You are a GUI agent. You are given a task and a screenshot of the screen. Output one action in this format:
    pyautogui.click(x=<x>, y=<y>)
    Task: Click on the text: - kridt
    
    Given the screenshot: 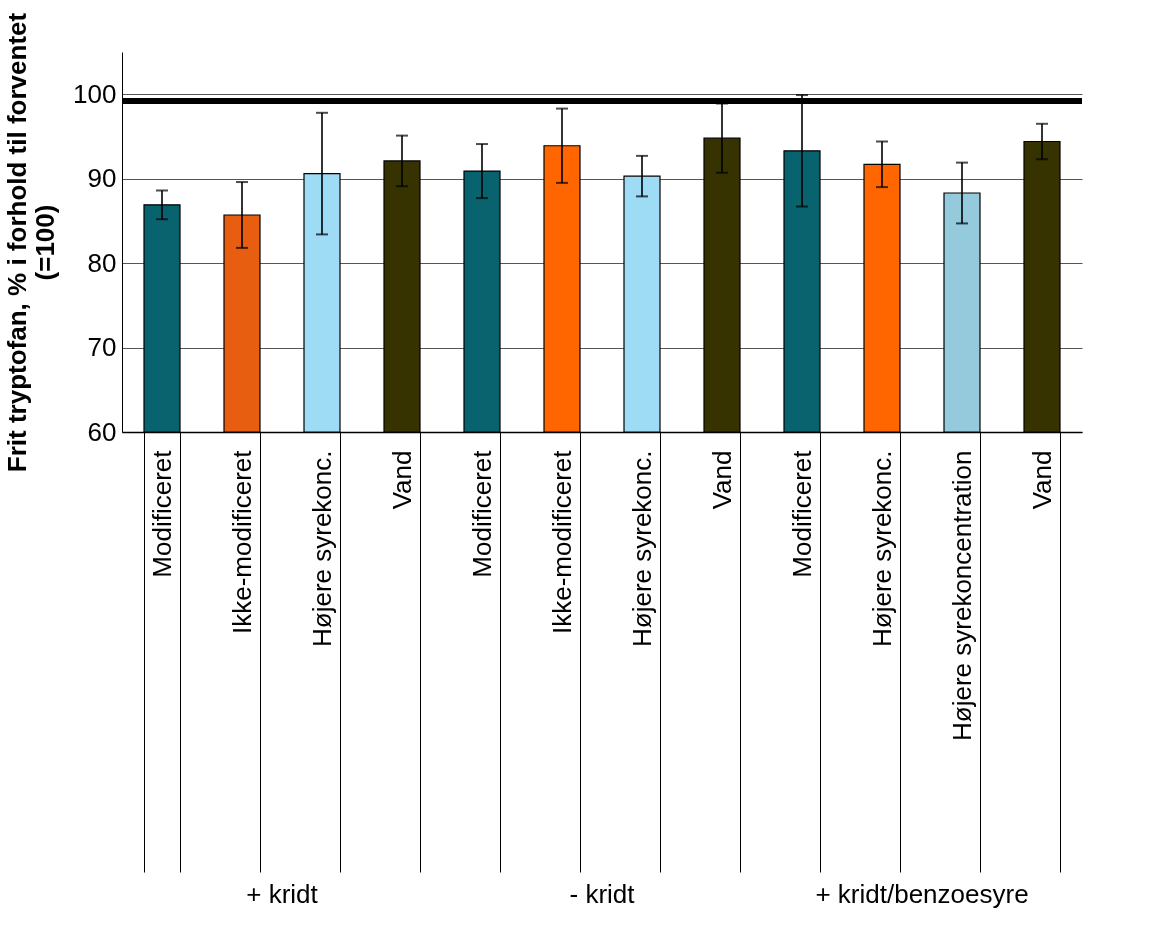 What is the action you would take?
    pyautogui.click(x=602, y=894)
    